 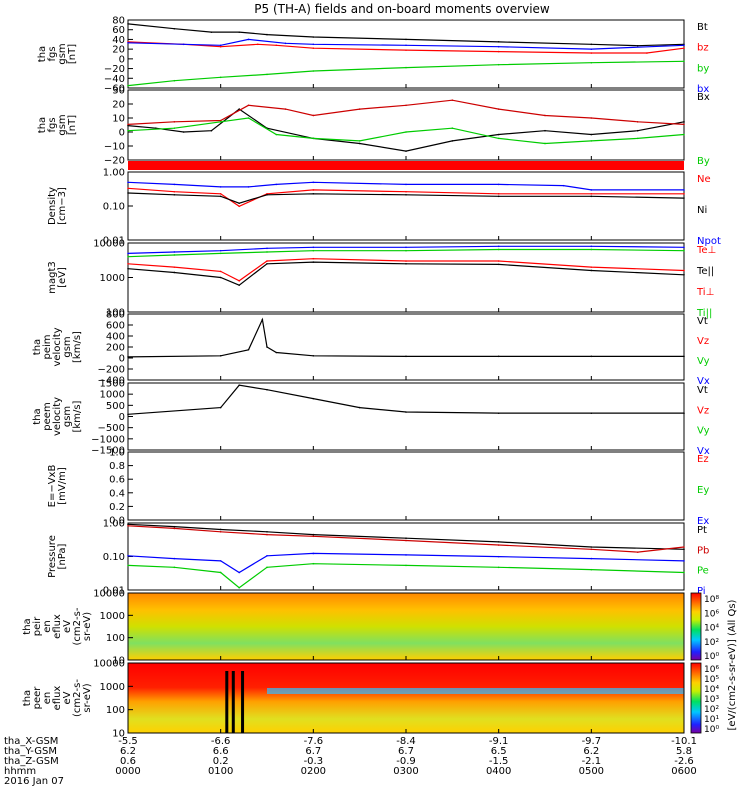 I want to click on panel-density: 1.00 0.10 0.01 Density [cm−3] Ne Ni Npot, so click(x=384, y=208).